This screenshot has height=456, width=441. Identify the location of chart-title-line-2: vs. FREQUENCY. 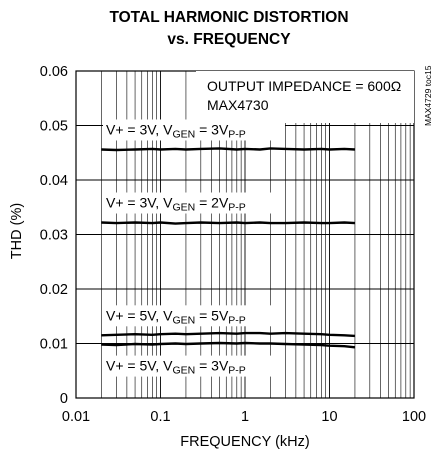
(229, 39).